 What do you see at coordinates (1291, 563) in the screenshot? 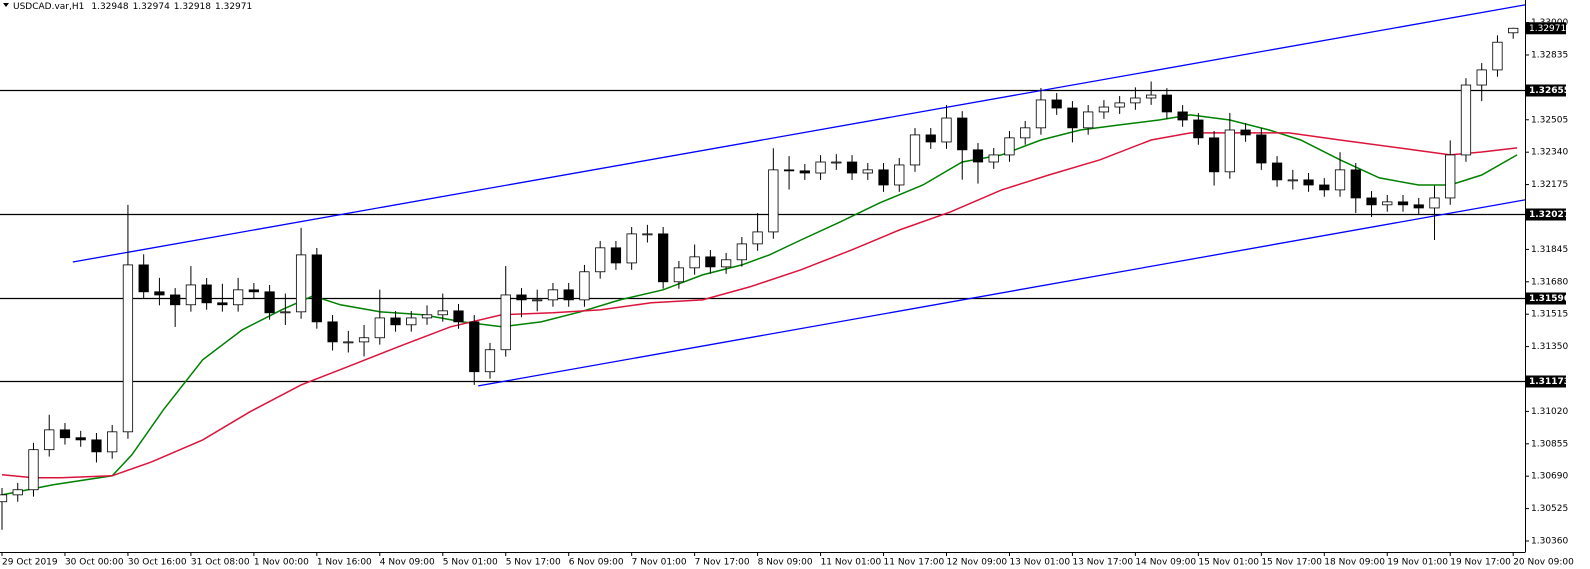
I see `x-tick-label: 15 Nov 17:00` at bounding box center [1291, 563].